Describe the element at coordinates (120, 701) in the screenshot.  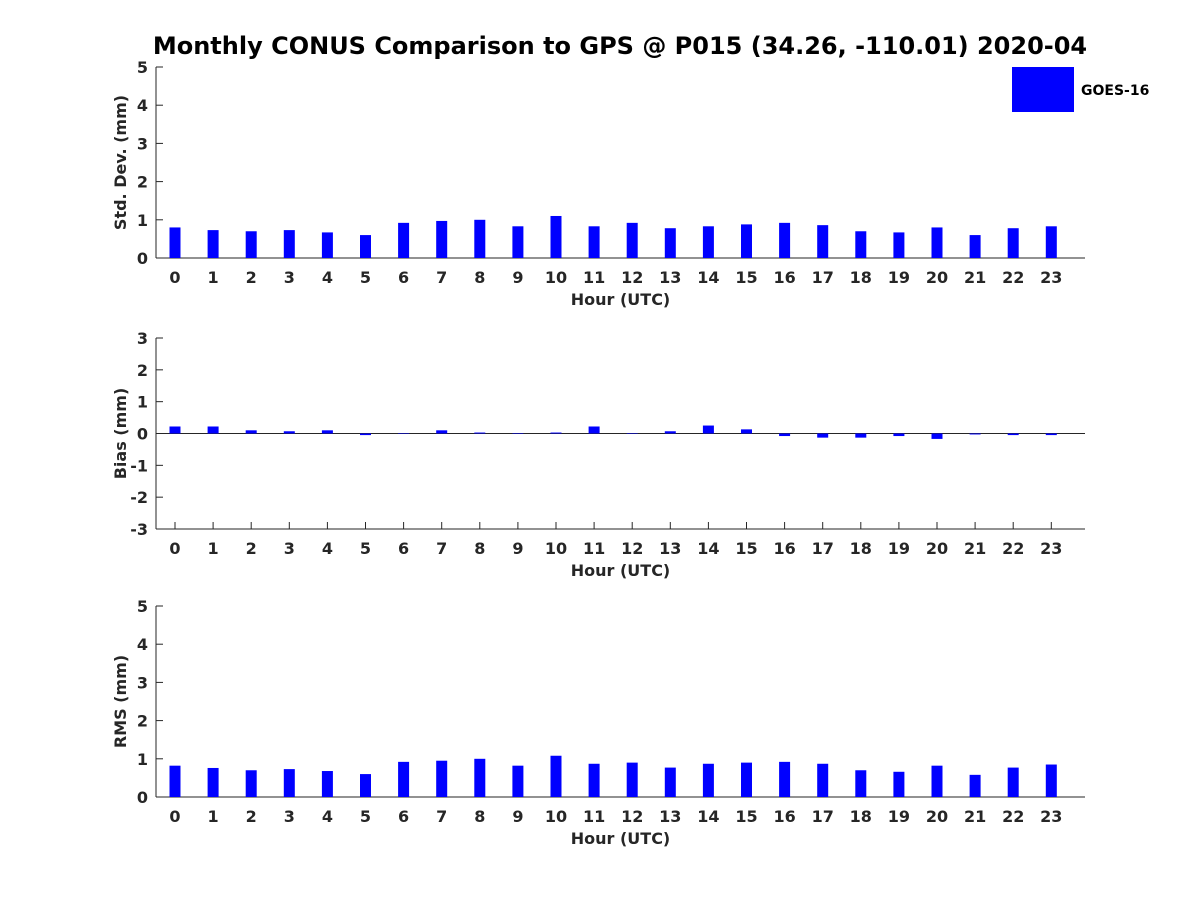
I see `y-axis-label: RMS (mm)` at that location.